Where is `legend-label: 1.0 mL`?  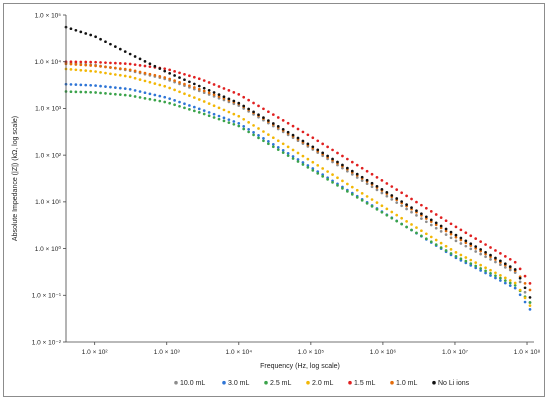
legend-label: 1.0 mL is located at coordinates (407, 383).